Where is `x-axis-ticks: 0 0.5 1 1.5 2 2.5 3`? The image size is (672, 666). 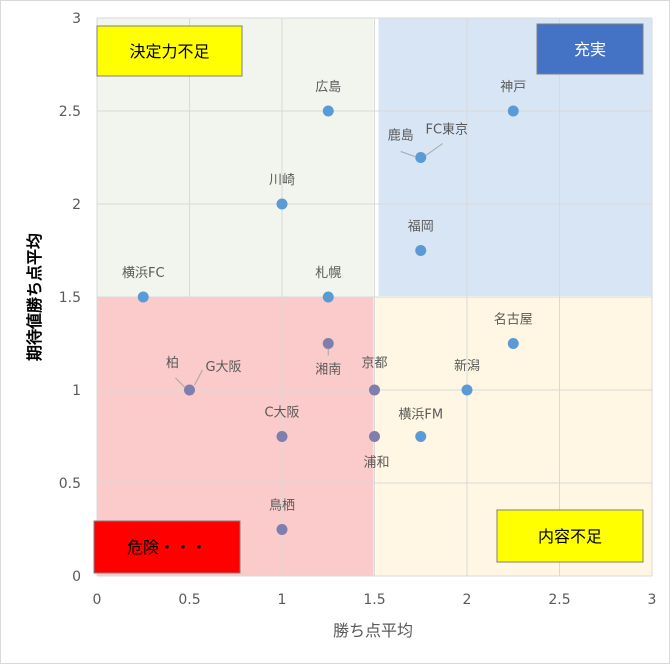 x-axis-ticks: 0 0.5 1 1.5 2 2.5 3 is located at coordinates (375, 600).